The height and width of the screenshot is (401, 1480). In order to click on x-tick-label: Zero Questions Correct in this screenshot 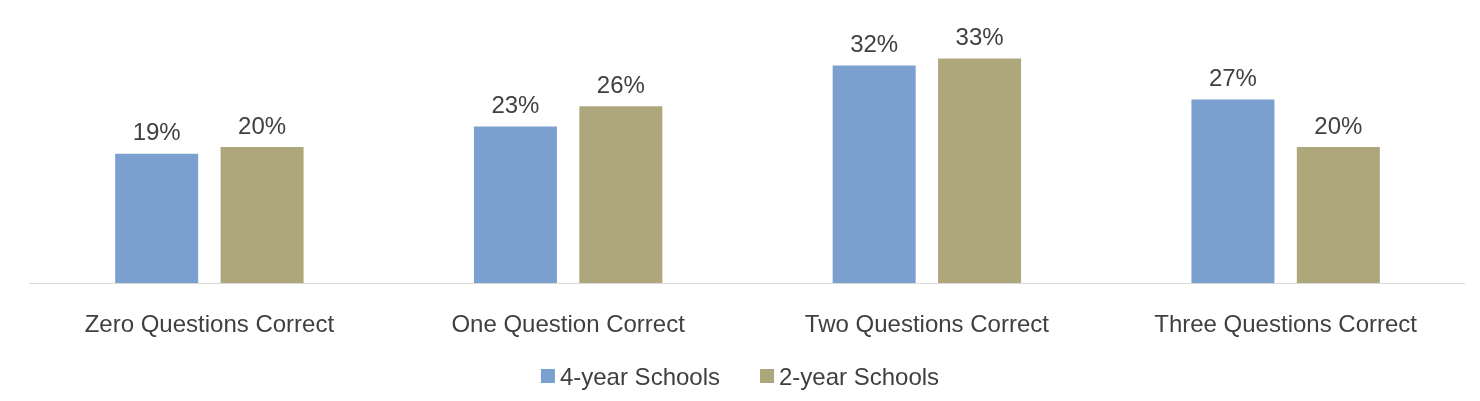, I will do `click(209, 323)`.